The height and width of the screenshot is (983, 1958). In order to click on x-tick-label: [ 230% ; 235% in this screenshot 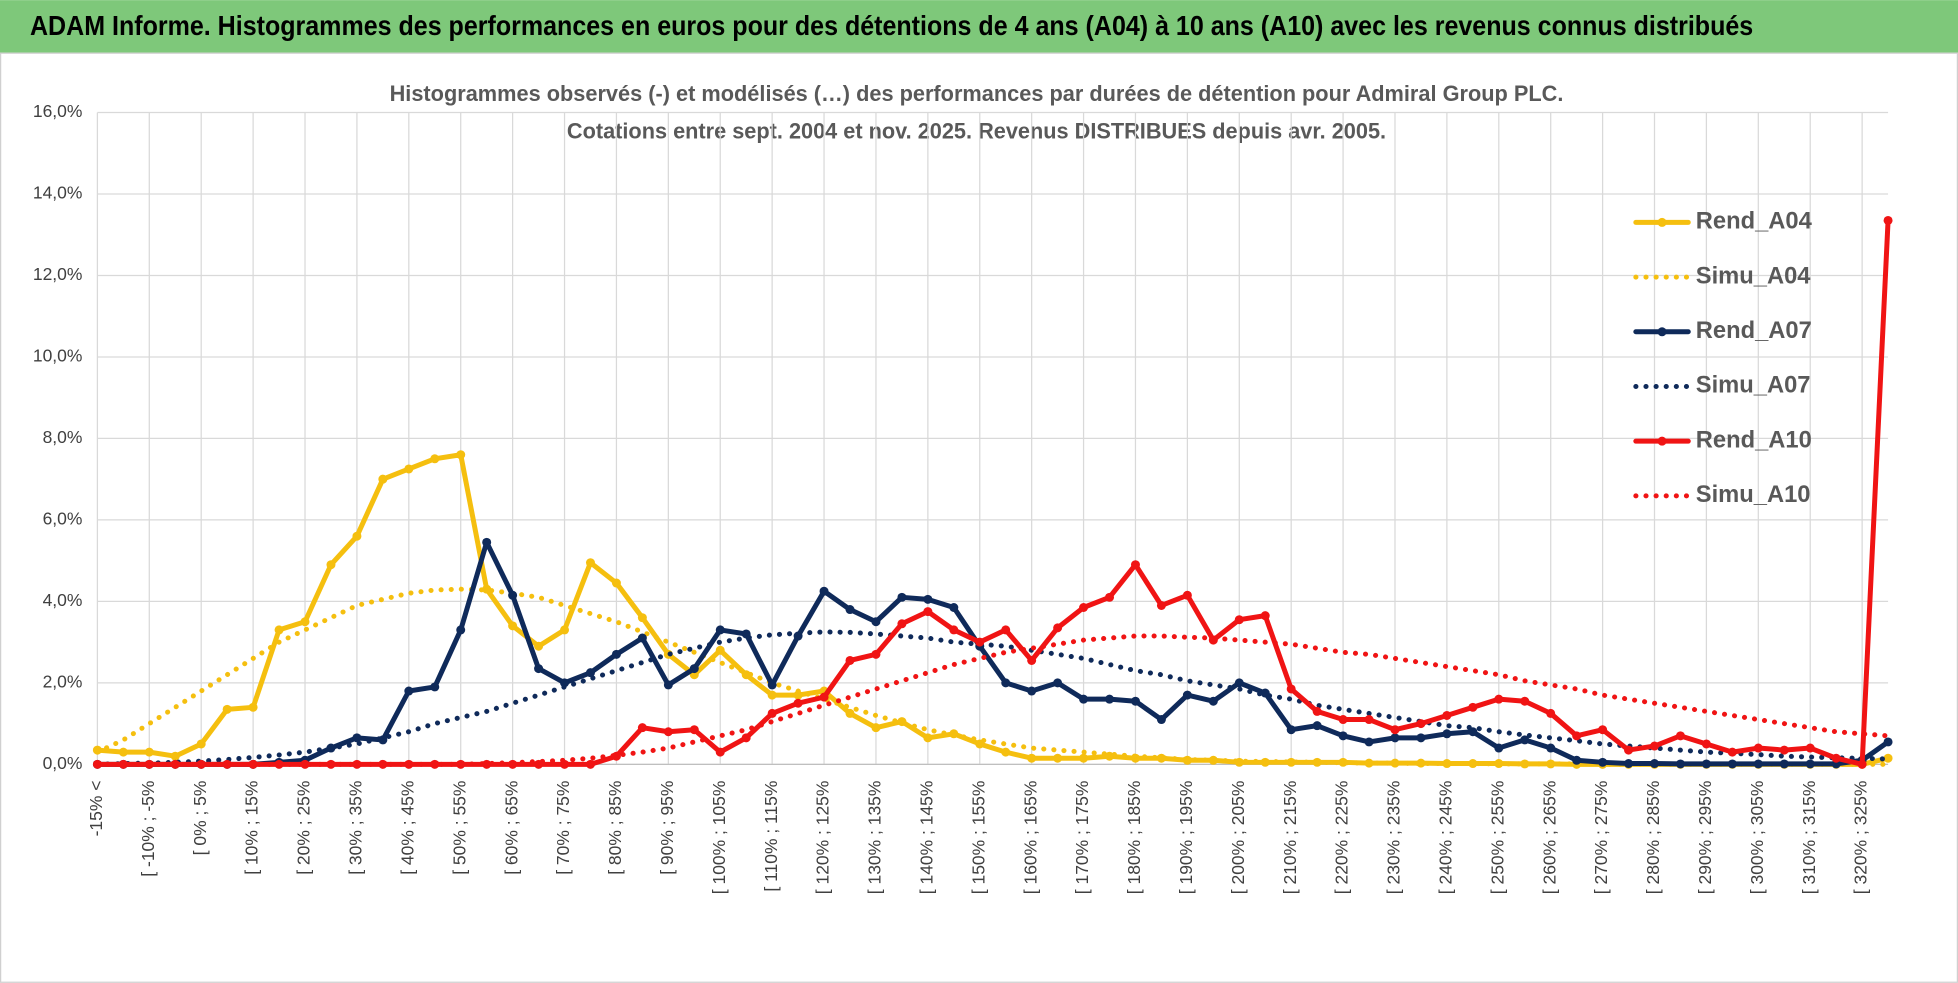, I will do `click(1394, 838)`.